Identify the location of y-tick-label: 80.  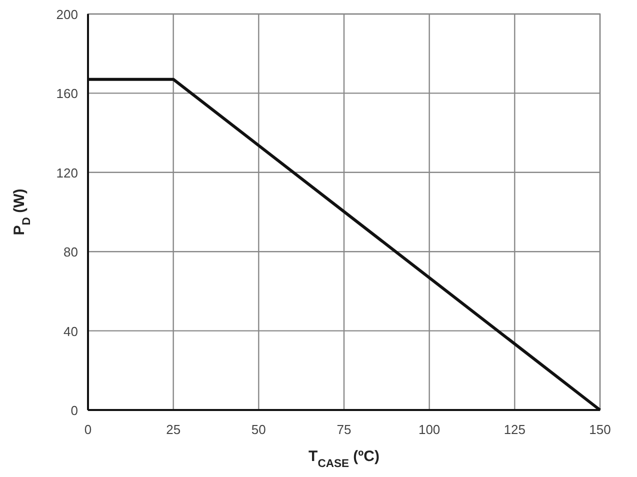
(71, 252).